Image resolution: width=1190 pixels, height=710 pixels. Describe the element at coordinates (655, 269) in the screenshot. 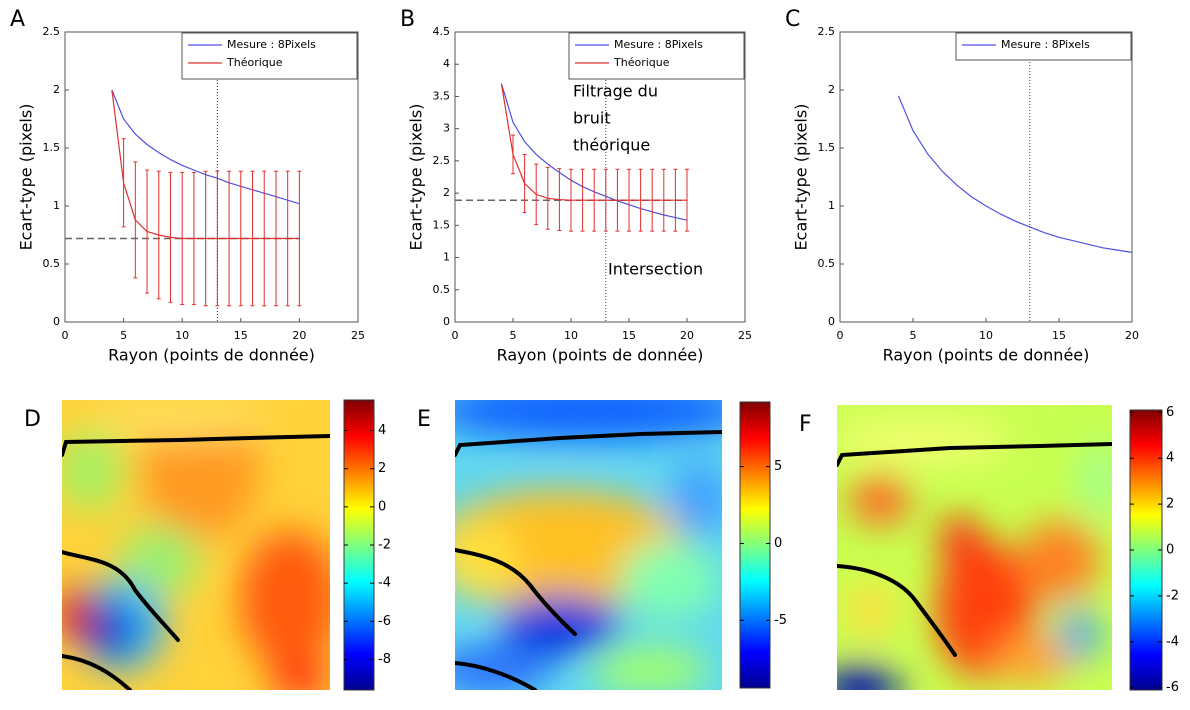

I see `annotation: Intersection` at that location.